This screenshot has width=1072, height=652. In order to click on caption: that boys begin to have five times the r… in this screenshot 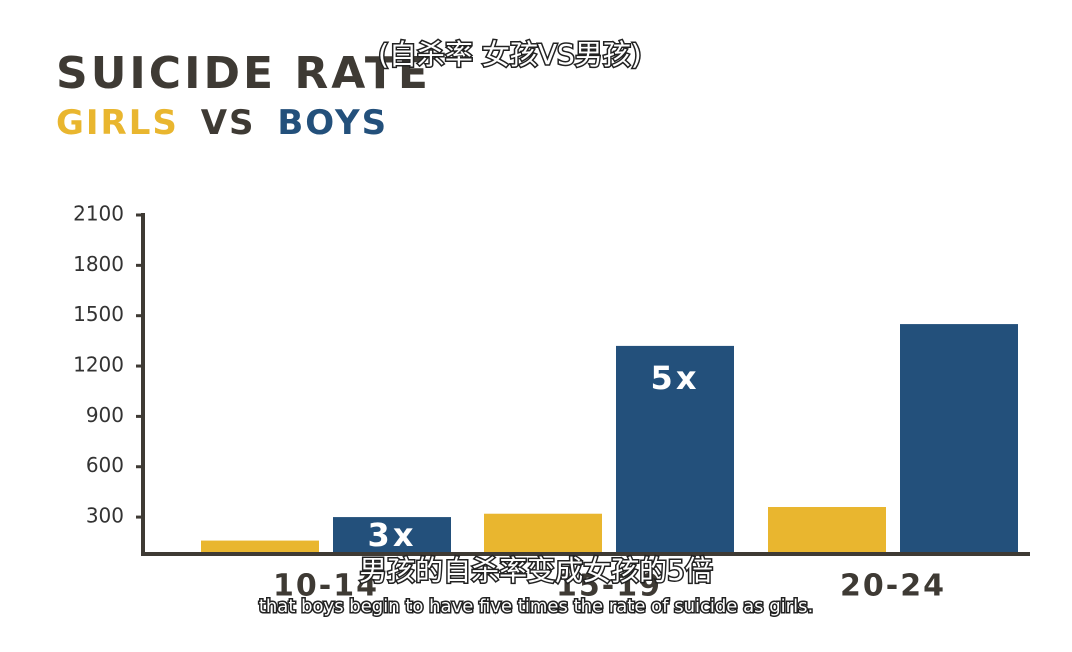, I will do `click(536, 606)`.